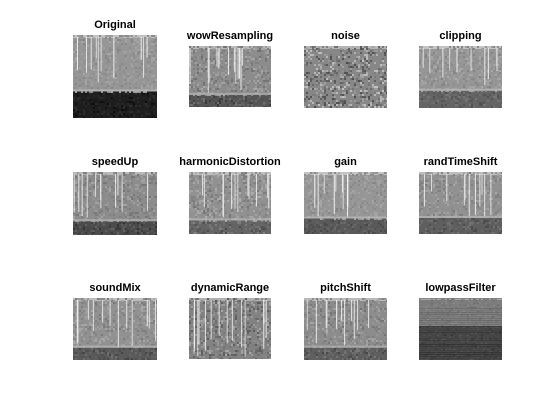 The width and height of the screenshot is (560, 420). I want to click on panel-title: Original, so click(115, 25).